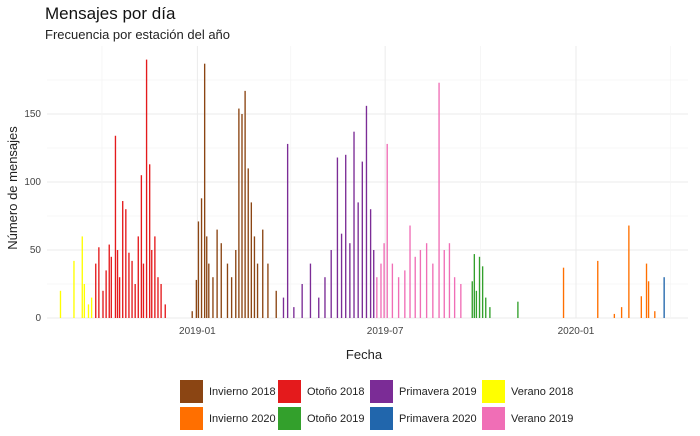  What do you see at coordinates (32, 182) in the screenshot?
I see `y-tick-label: 100` at bounding box center [32, 182].